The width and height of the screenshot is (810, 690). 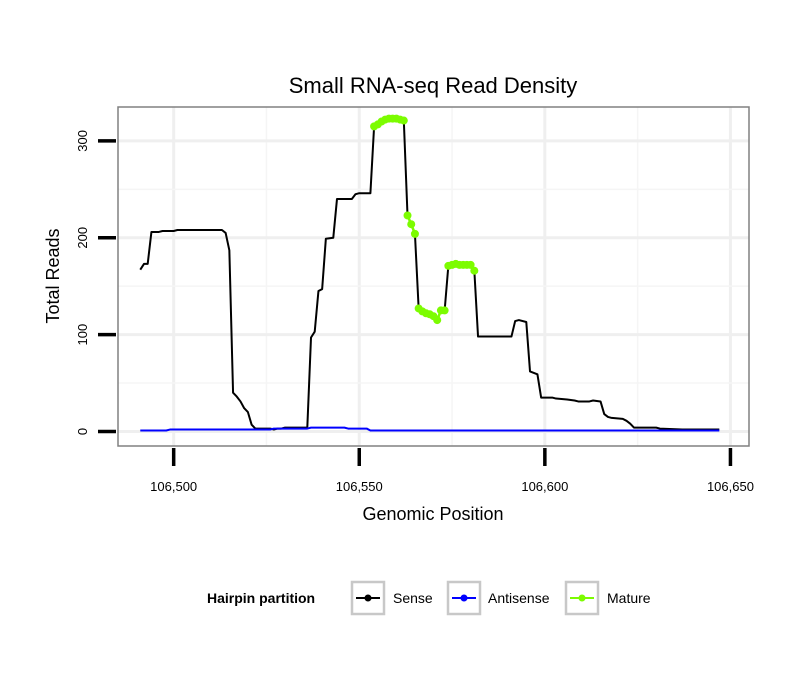 I want to click on legend-label-sense: Sense, so click(x=413, y=598).